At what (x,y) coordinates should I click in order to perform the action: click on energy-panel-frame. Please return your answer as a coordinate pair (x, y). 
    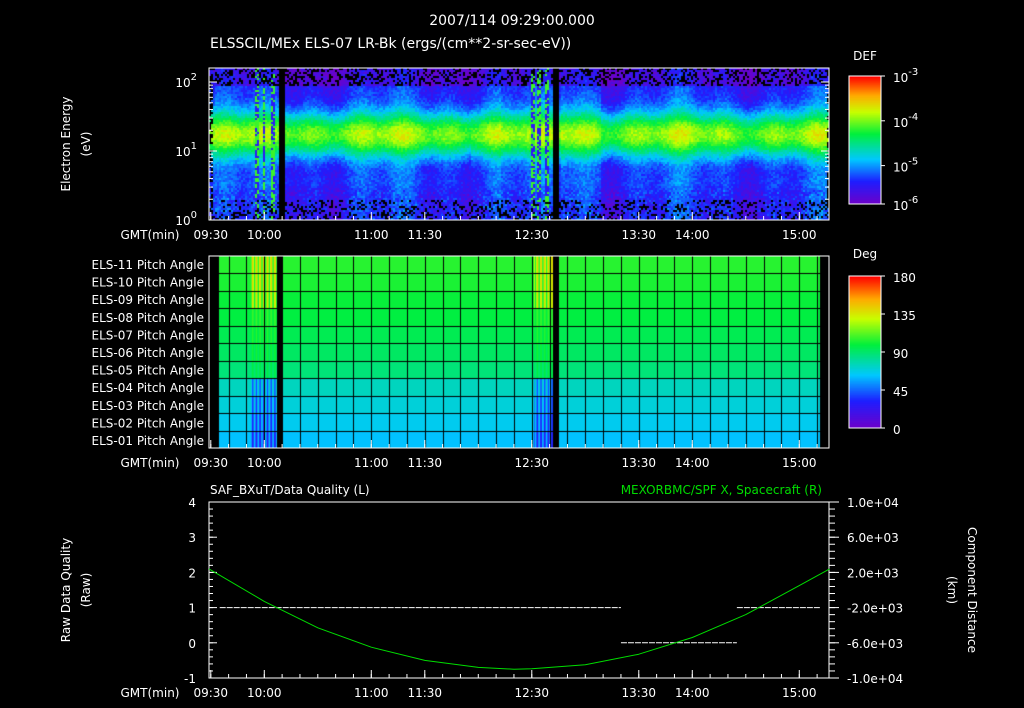
    Looking at the image, I should click on (519, 144).